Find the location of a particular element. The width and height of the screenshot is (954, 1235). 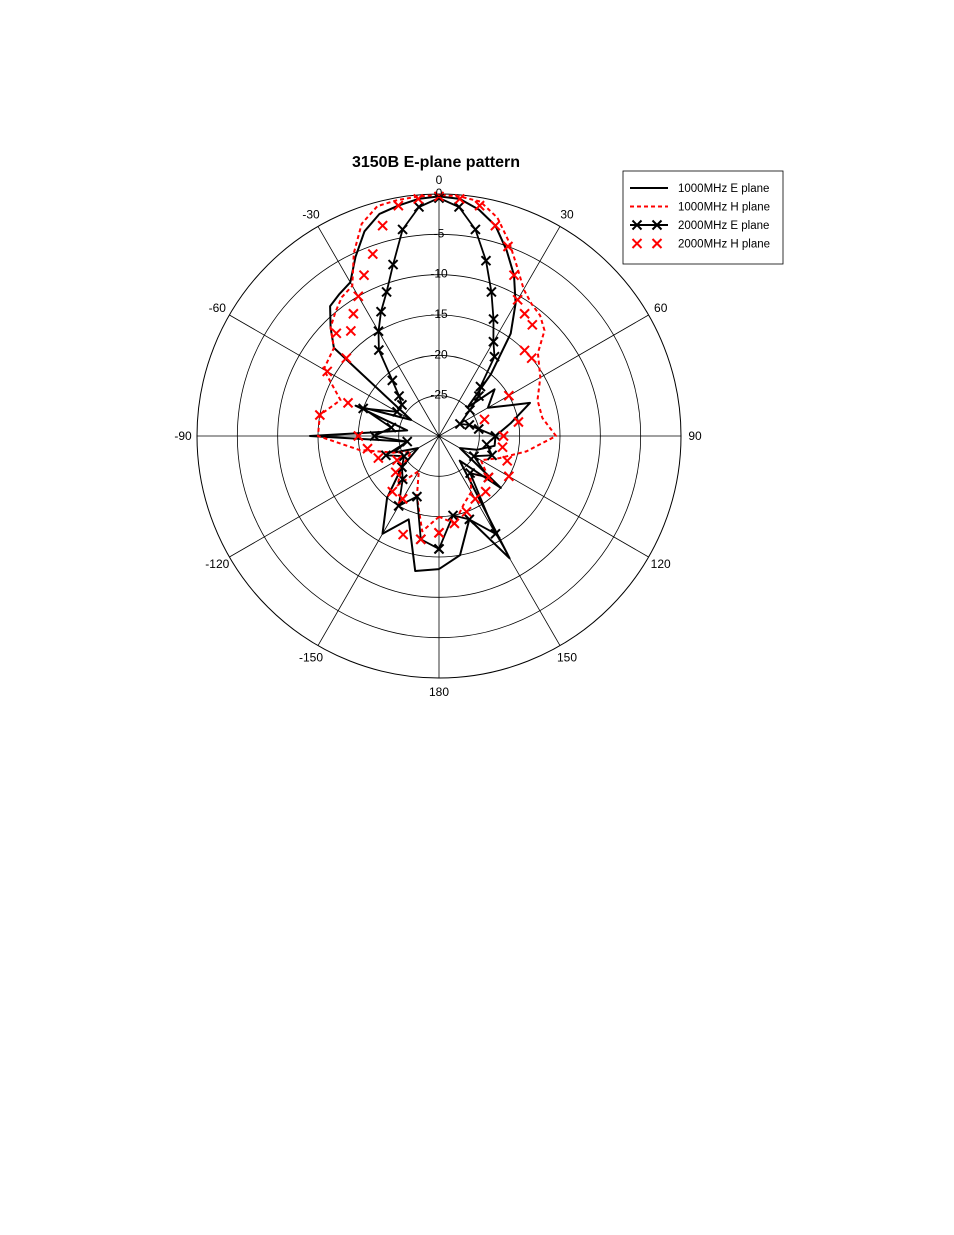

angle-tick-label: 0 is located at coordinates (439, 180).